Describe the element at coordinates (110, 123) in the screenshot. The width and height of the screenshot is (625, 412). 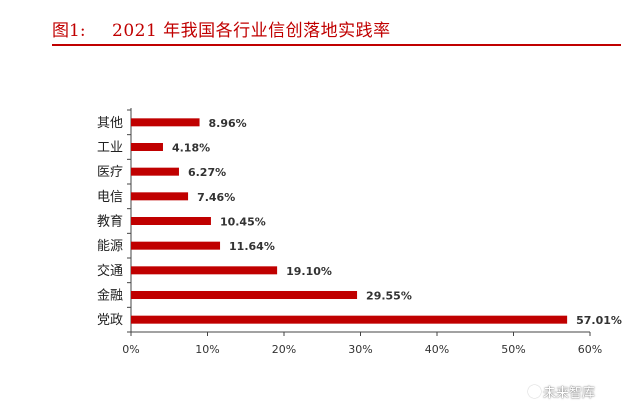
I see `category-label: 其他` at that location.